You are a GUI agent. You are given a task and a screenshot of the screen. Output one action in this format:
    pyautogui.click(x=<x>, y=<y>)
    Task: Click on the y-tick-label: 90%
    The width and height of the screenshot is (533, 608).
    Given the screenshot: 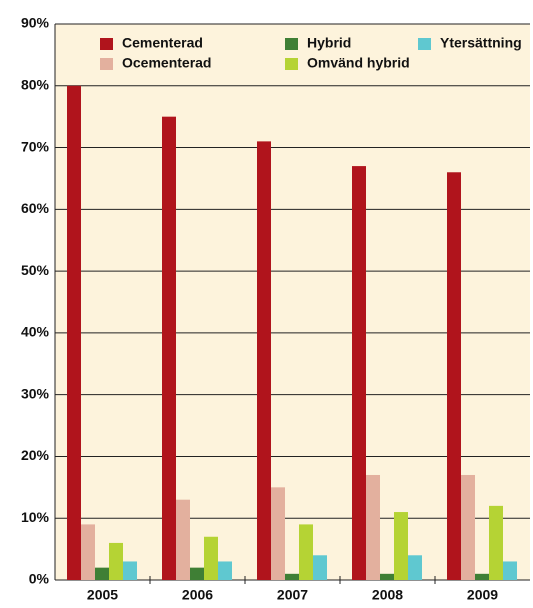 What is the action you would take?
    pyautogui.click(x=35, y=23)
    